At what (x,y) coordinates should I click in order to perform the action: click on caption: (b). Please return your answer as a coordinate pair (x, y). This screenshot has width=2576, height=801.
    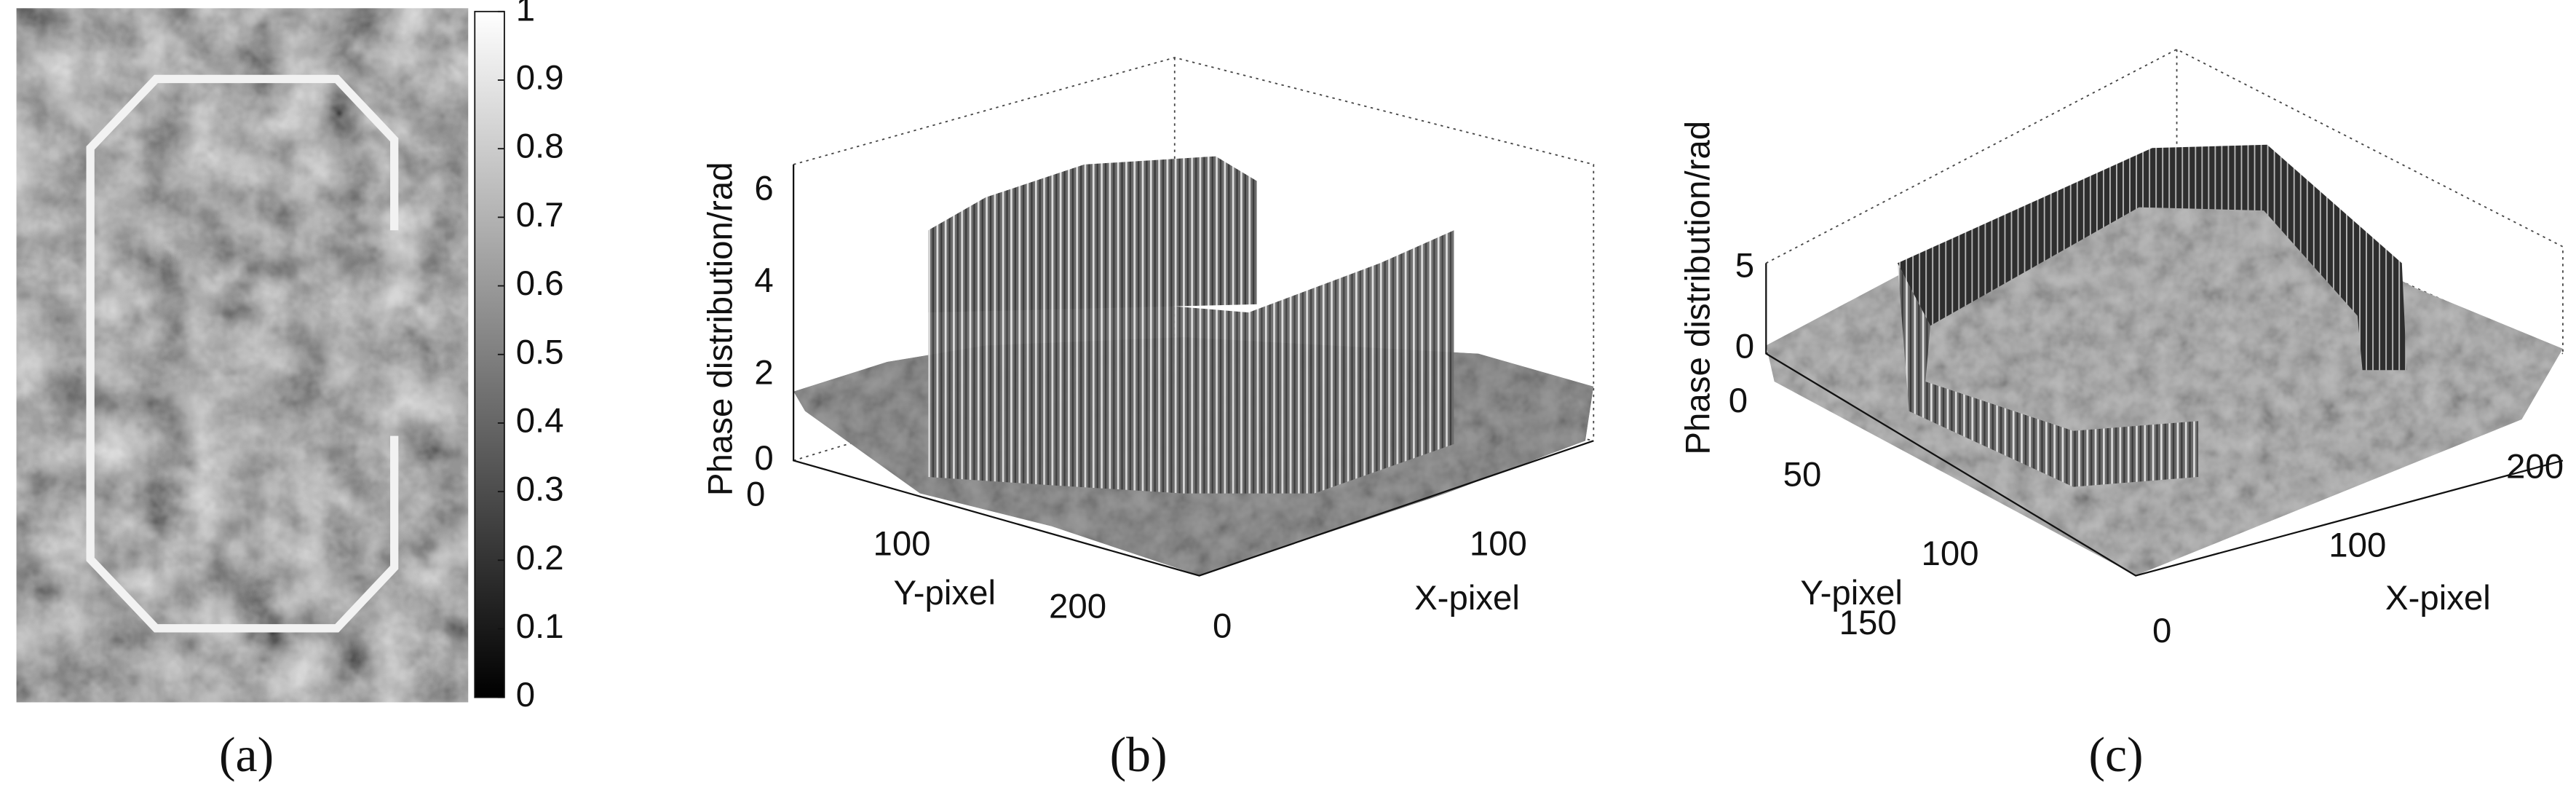
    Looking at the image, I should click on (1139, 754).